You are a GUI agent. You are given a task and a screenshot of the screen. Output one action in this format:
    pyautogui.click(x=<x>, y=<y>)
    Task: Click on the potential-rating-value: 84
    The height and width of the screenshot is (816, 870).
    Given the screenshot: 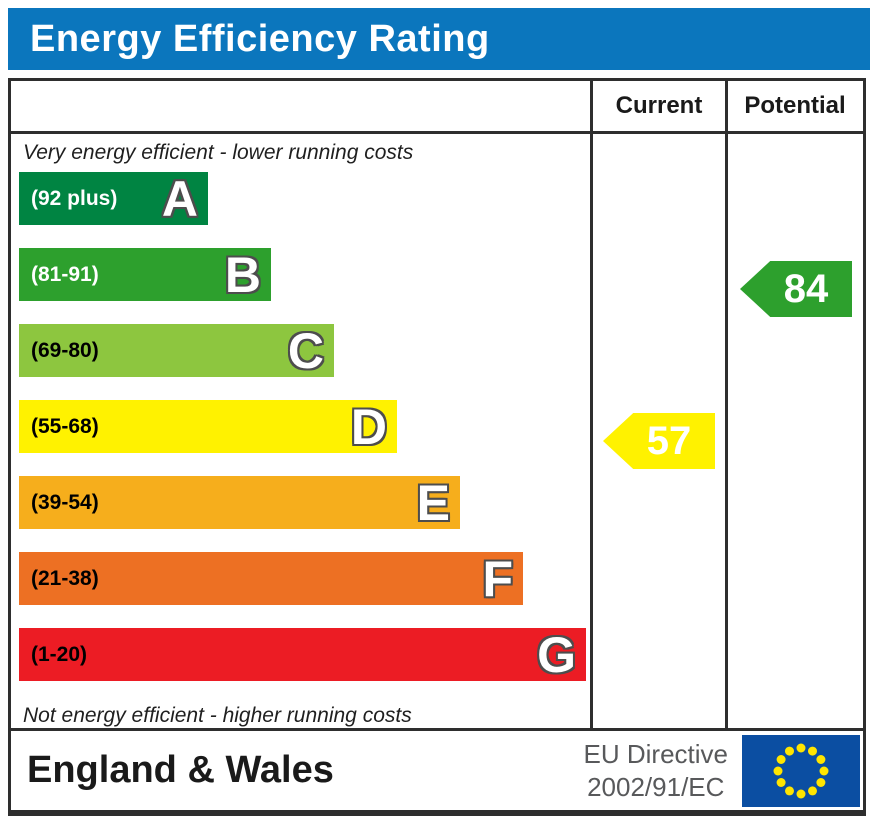 What is the action you would take?
    pyautogui.click(x=806, y=288)
    